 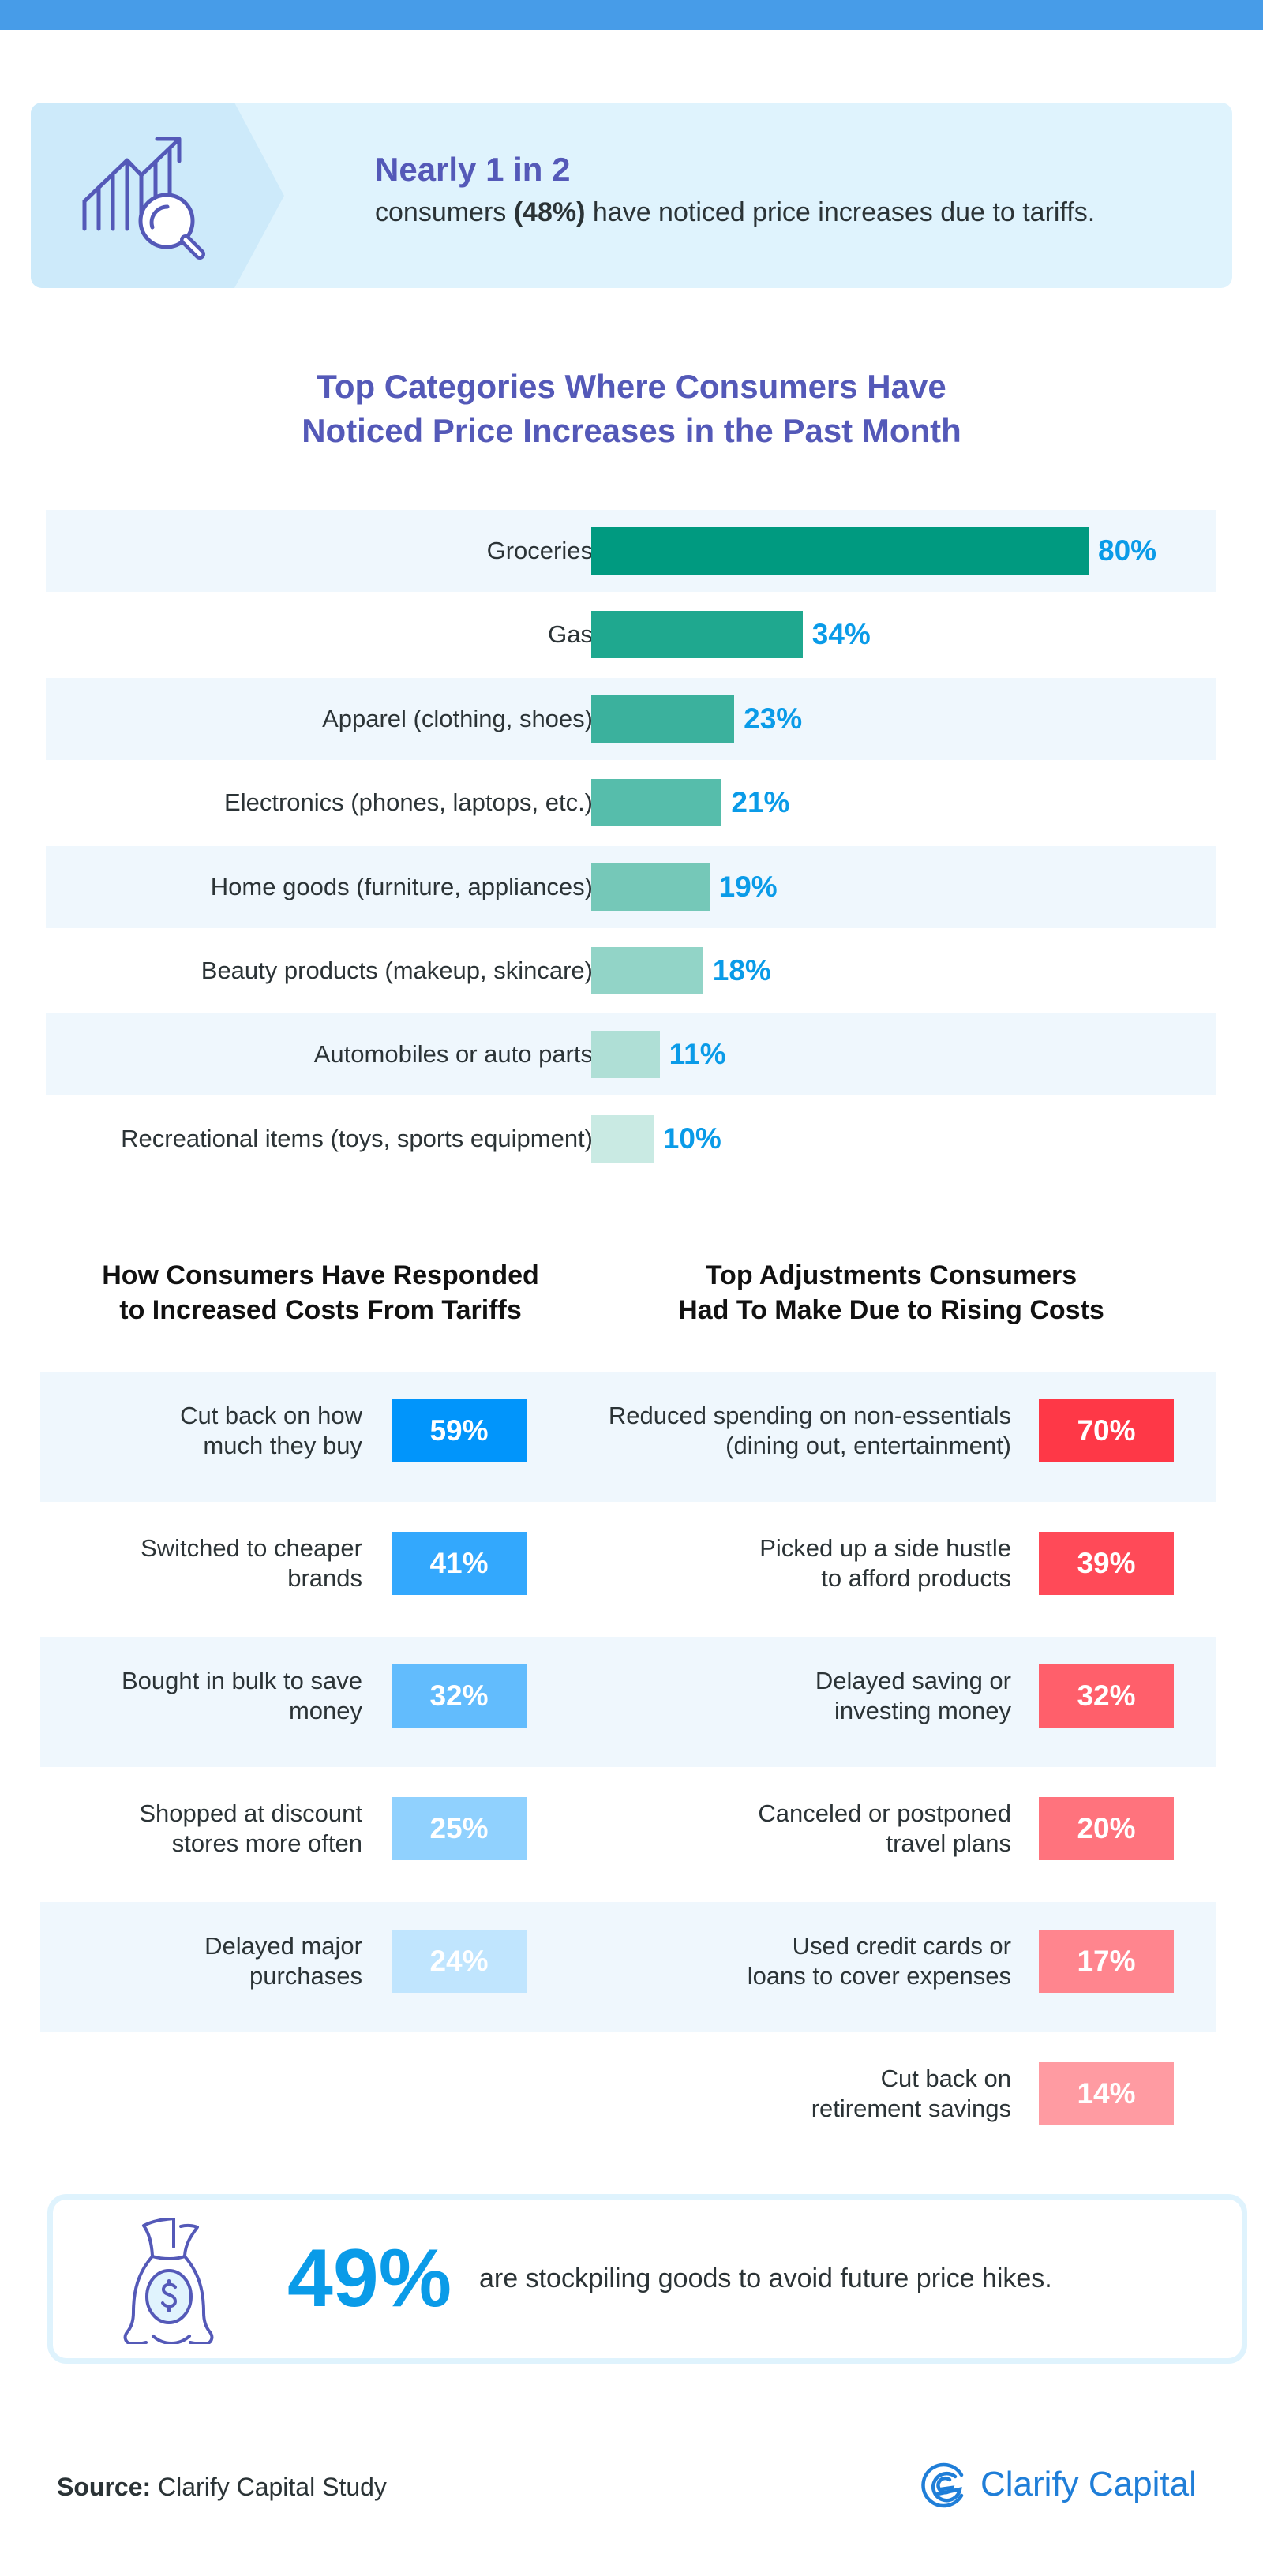 I want to click on response-item: Switched to cheaper brands 41%, so click(x=631, y=1563).